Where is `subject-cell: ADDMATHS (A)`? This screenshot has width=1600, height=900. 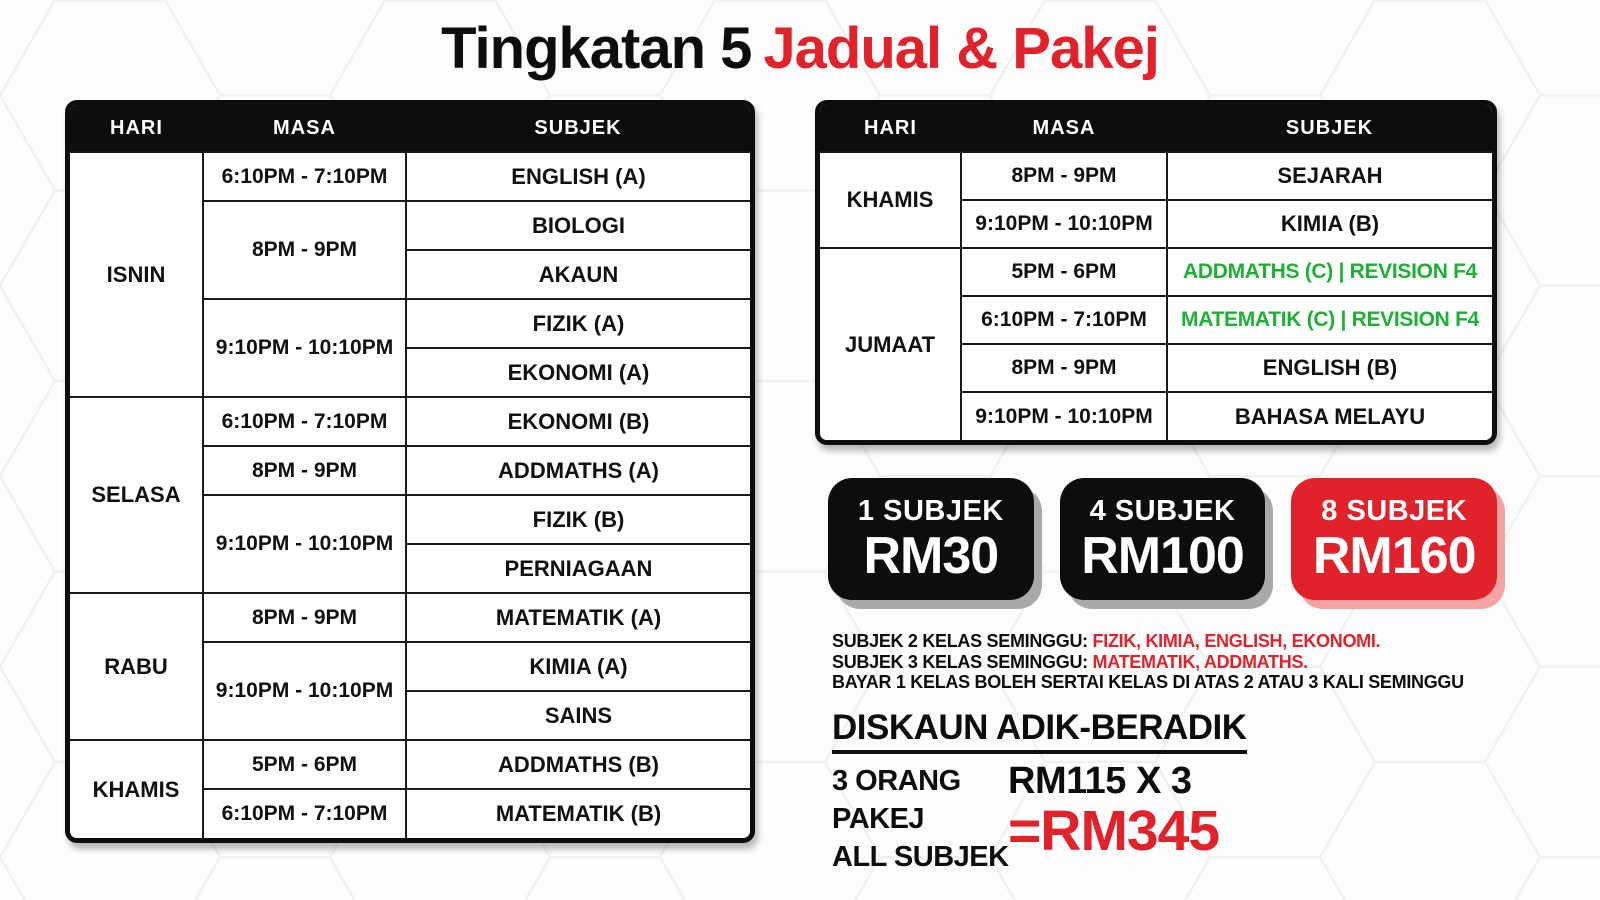
subject-cell: ADDMATHS (A) is located at coordinates (577, 470).